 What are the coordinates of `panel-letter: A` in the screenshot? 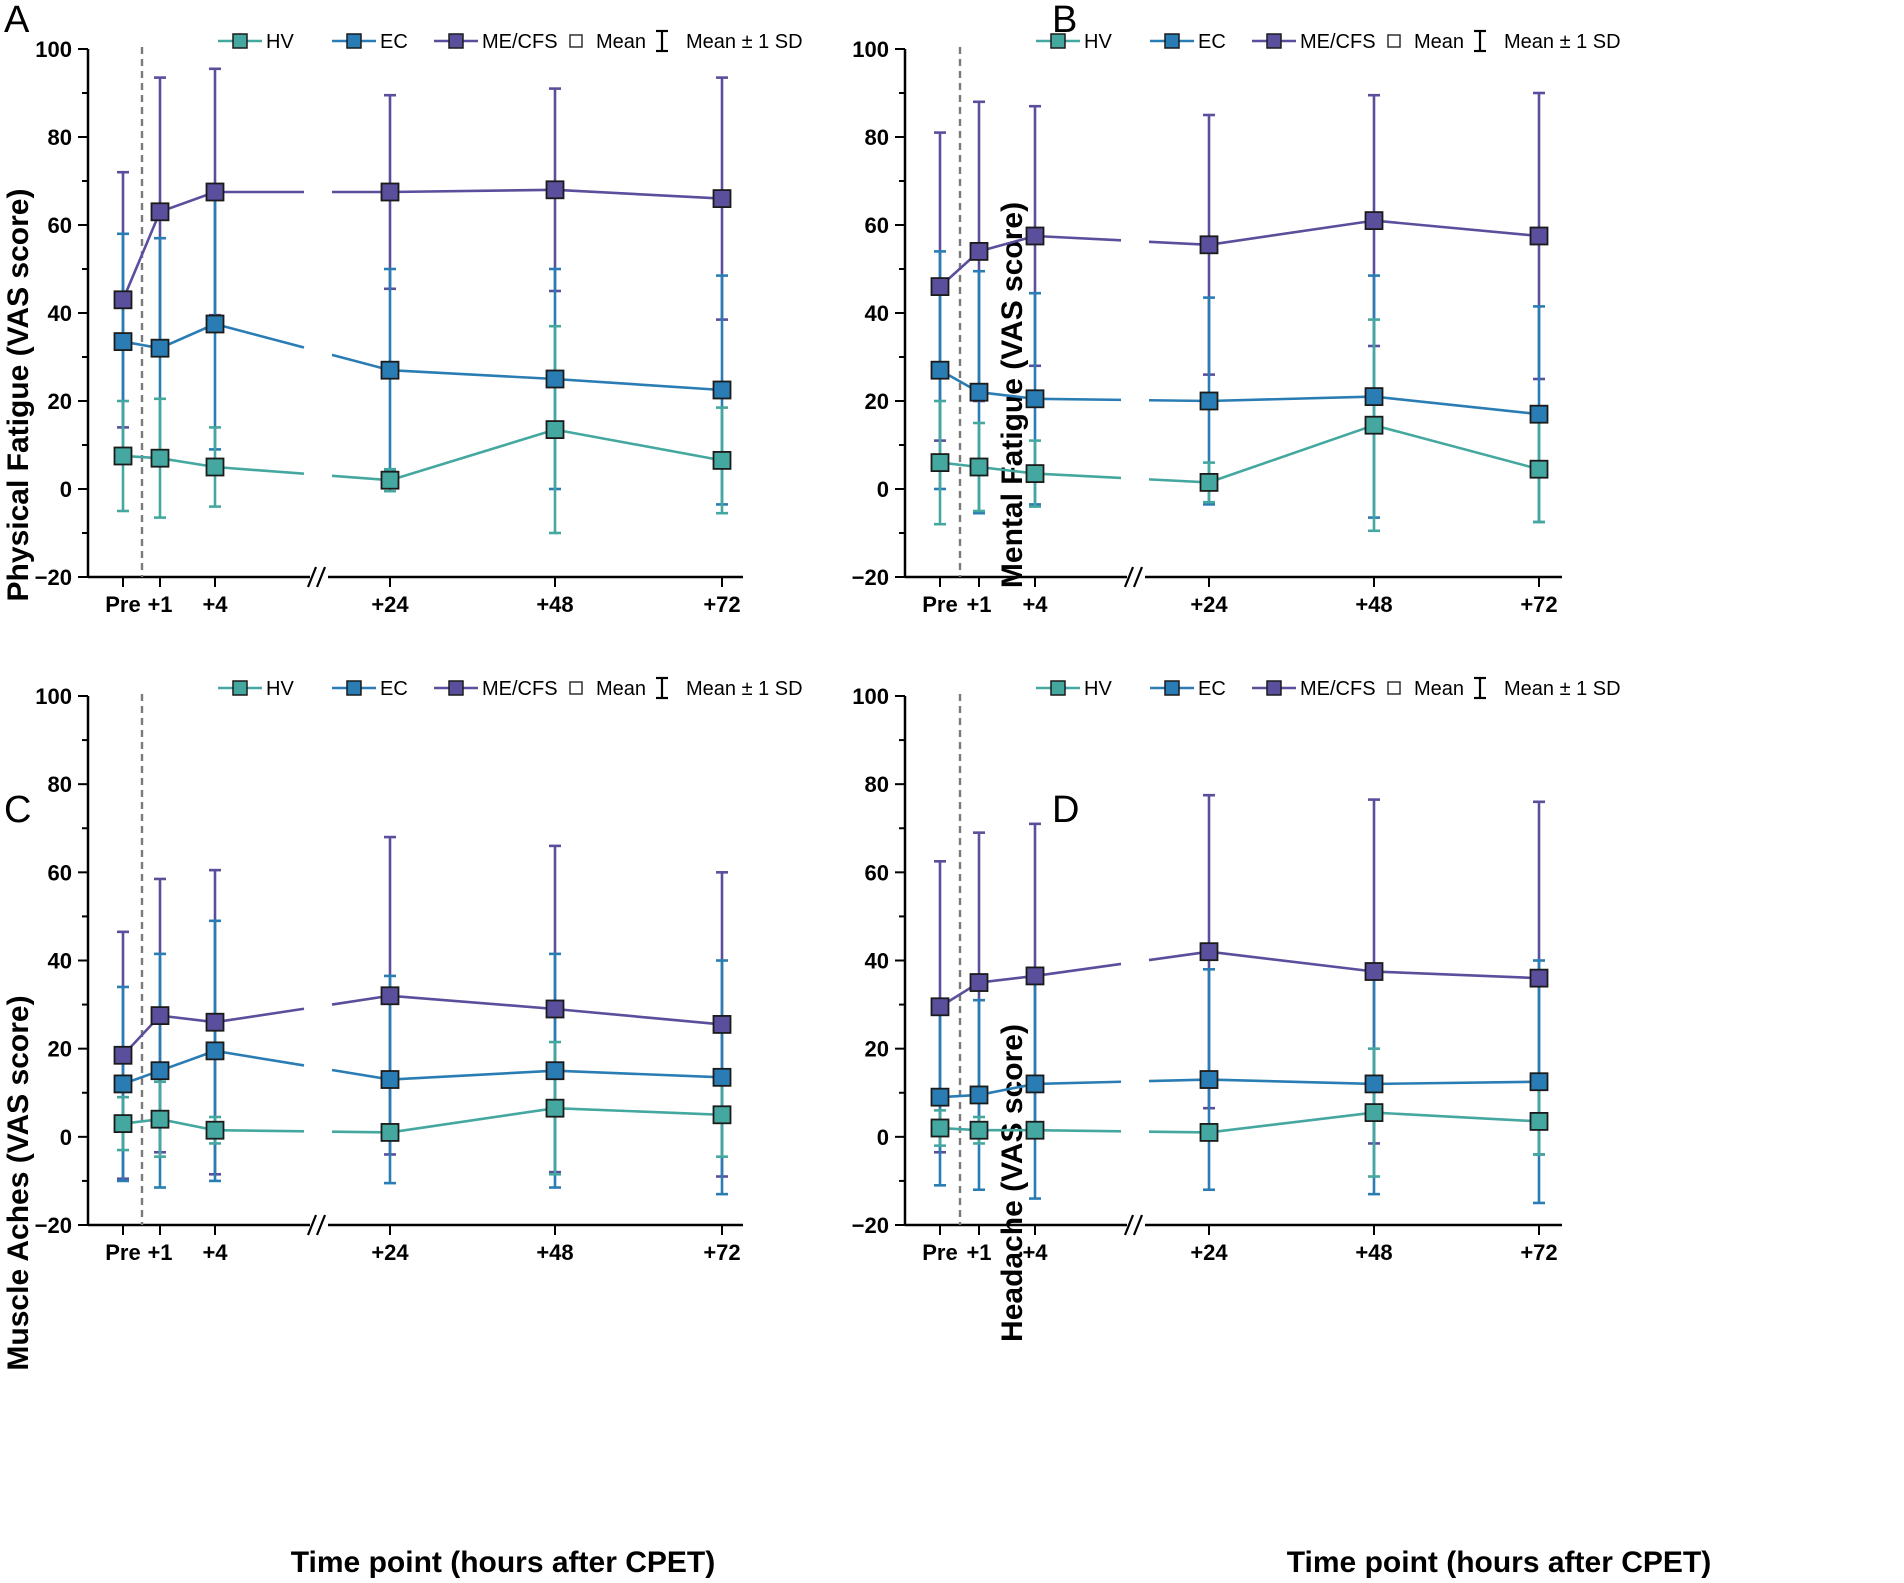 It's located at (17, 20).